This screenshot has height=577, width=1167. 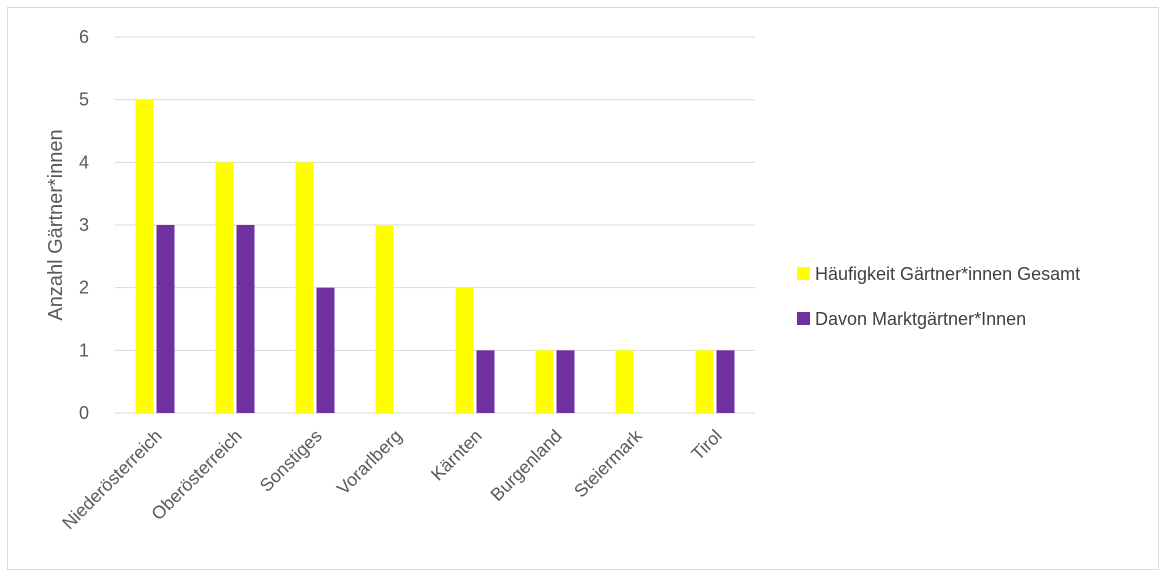 I want to click on x-tick-label: Sonstiges, so click(x=291, y=461).